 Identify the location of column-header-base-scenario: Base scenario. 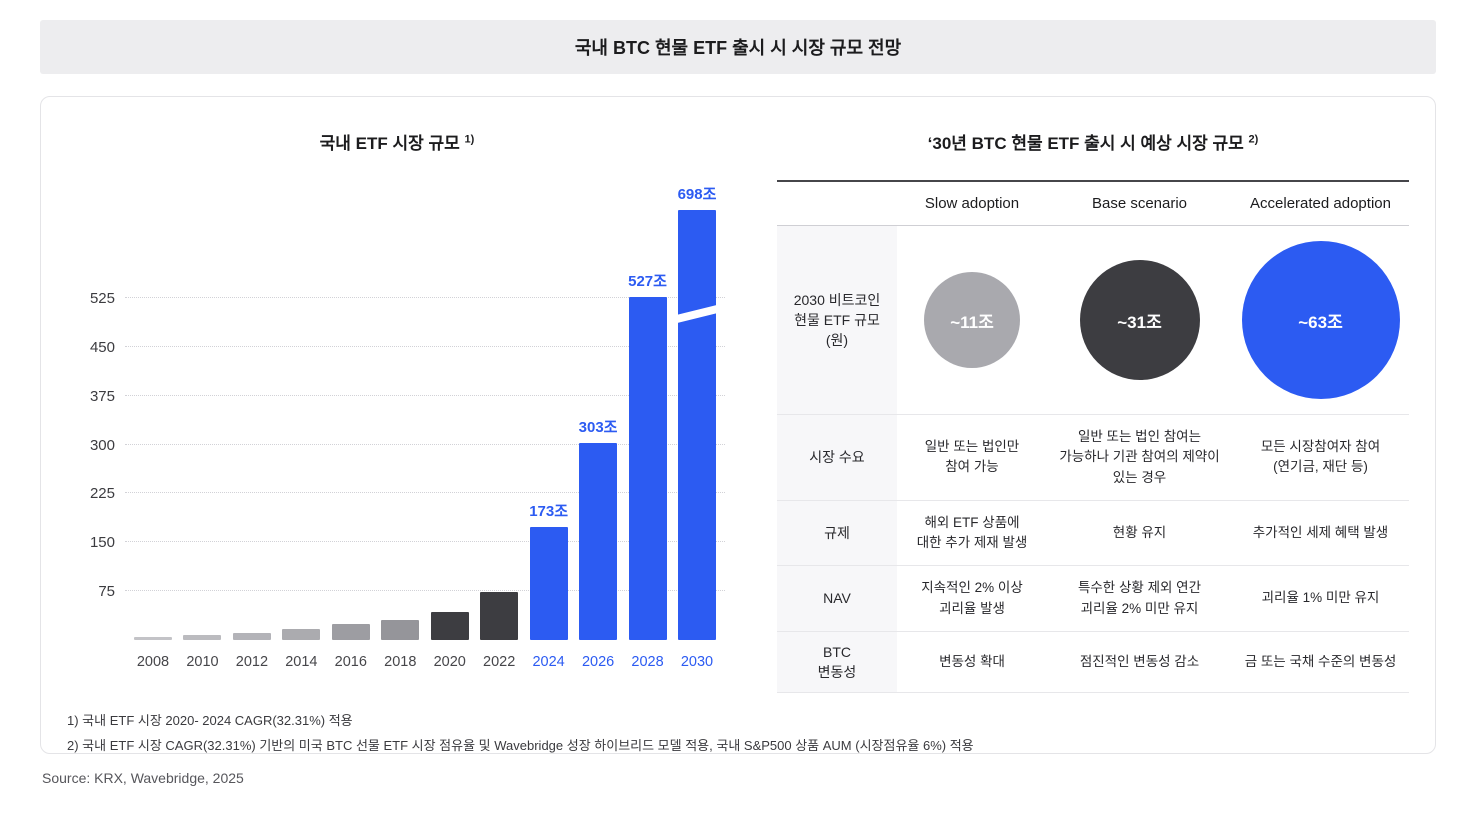
(1139, 203).